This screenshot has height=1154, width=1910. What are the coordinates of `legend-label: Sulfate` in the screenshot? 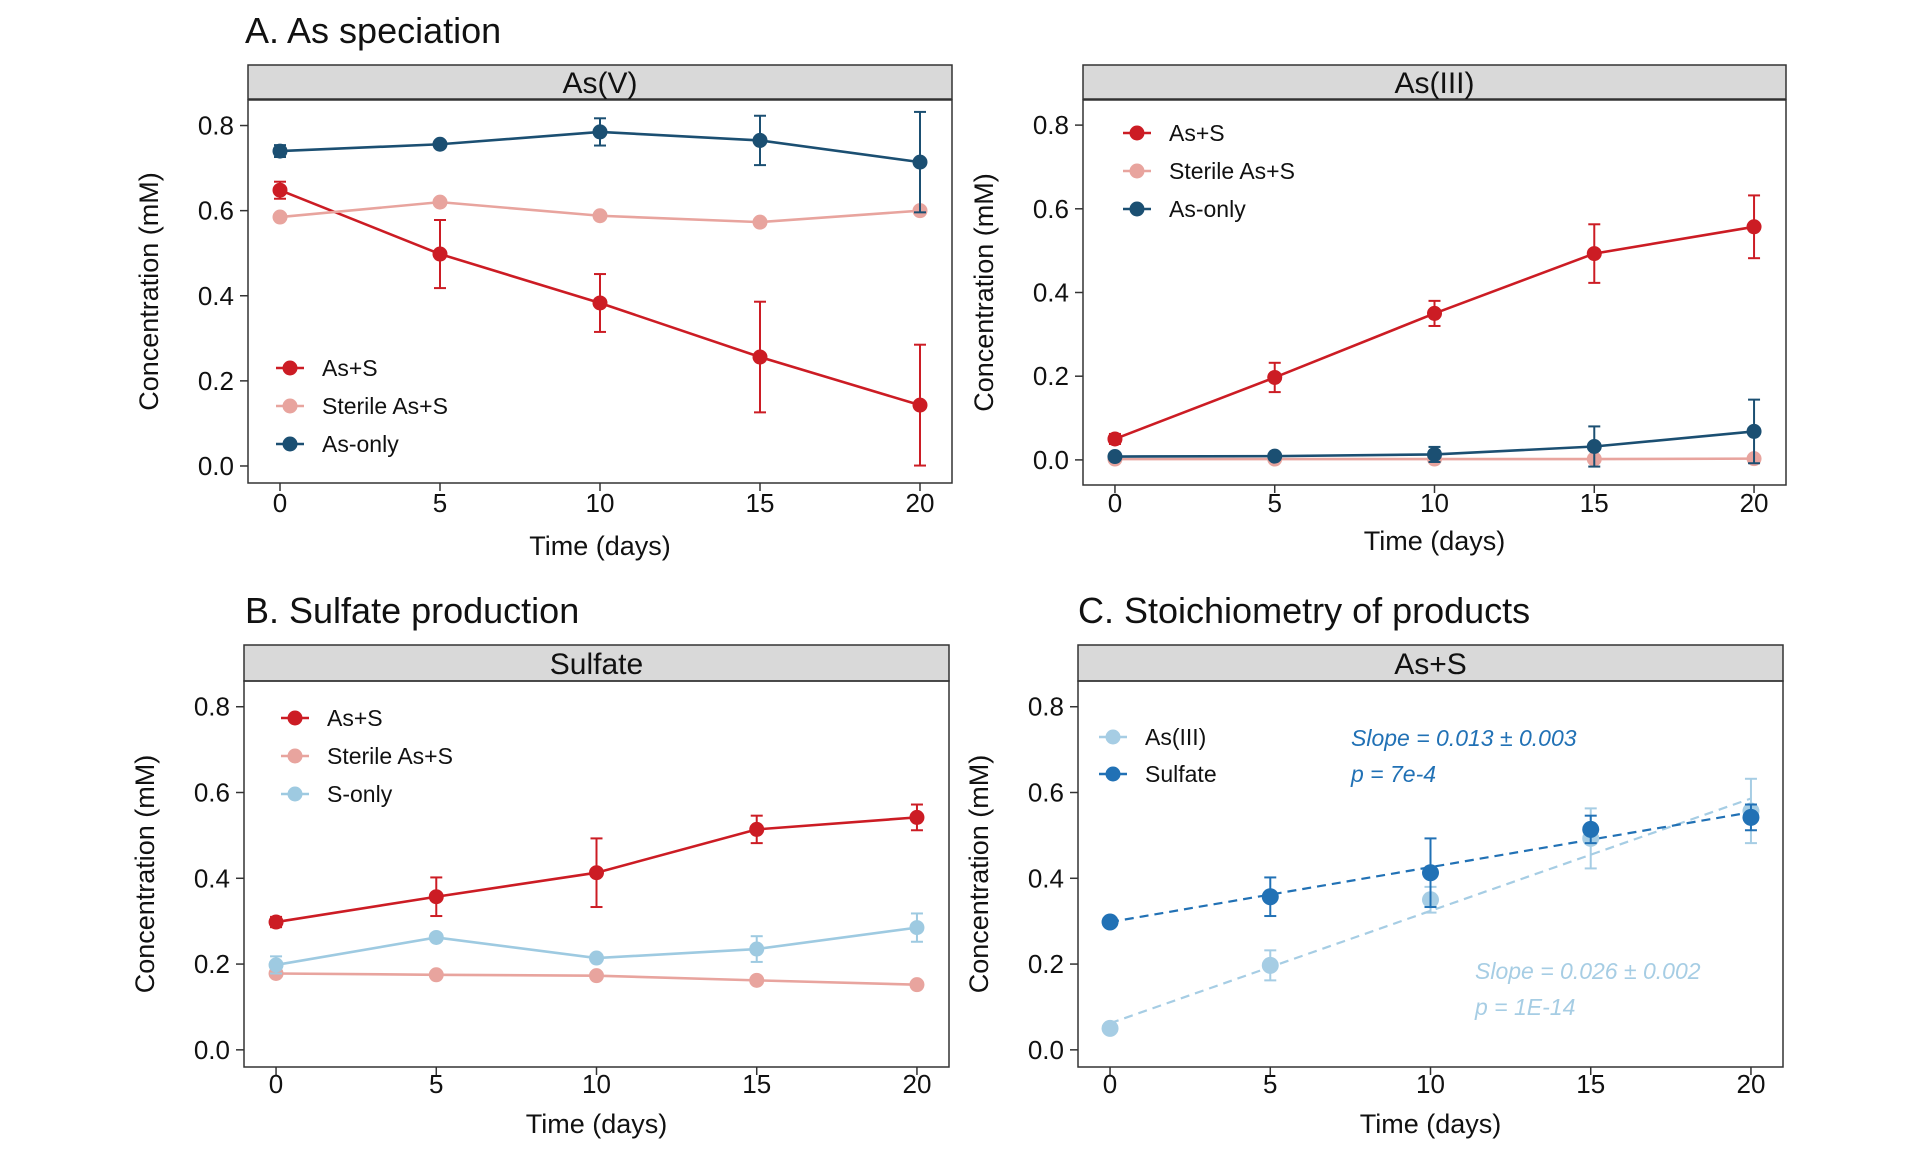 It's located at (1181, 774).